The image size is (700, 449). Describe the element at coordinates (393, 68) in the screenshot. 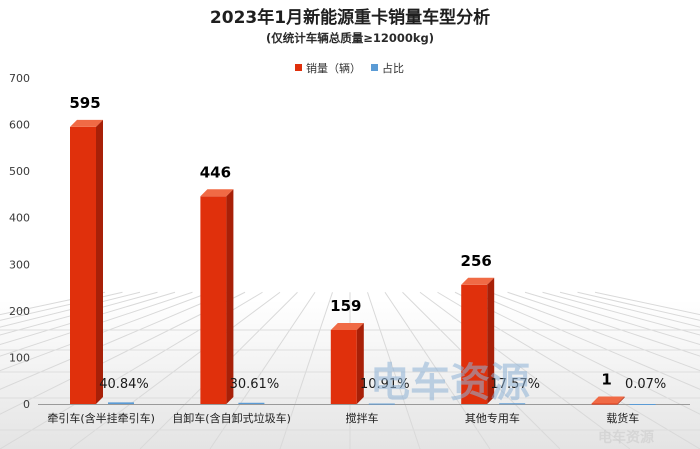

I see `legend-label-share: 占比` at that location.